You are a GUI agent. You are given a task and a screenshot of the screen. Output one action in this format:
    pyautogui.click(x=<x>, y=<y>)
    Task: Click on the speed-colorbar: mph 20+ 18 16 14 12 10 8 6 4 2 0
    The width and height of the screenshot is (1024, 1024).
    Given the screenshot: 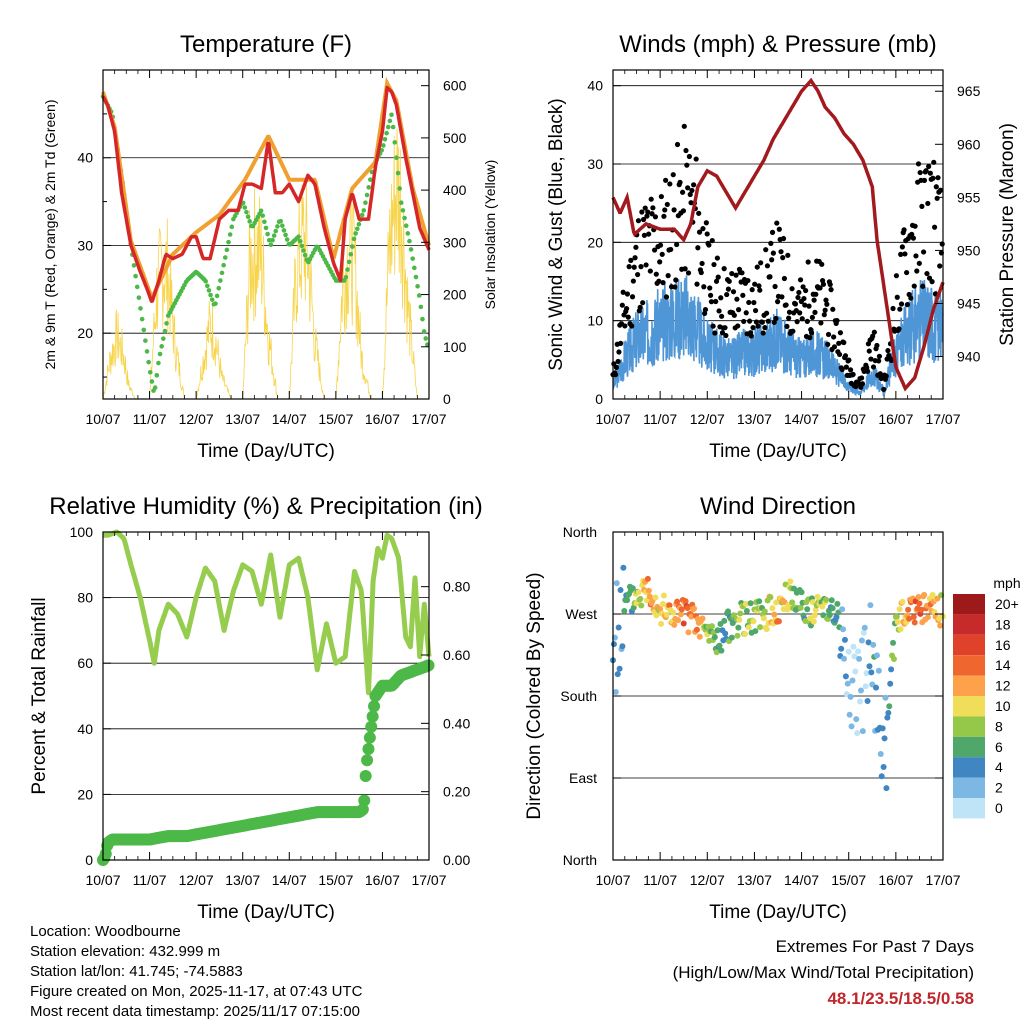 What is the action you would take?
    pyautogui.click(x=987, y=697)
    